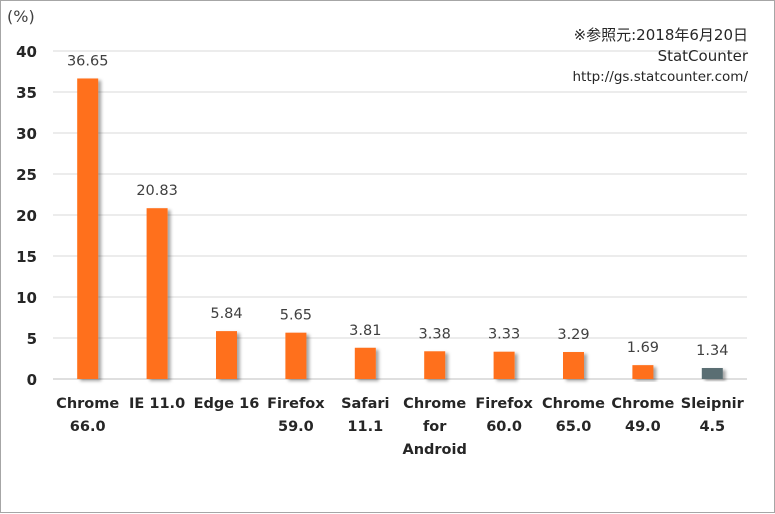 The image size is (775, 514). Describe the element at coordinates (26, 93) in the screenshot. I see `y-tick-label: 35` at that location.